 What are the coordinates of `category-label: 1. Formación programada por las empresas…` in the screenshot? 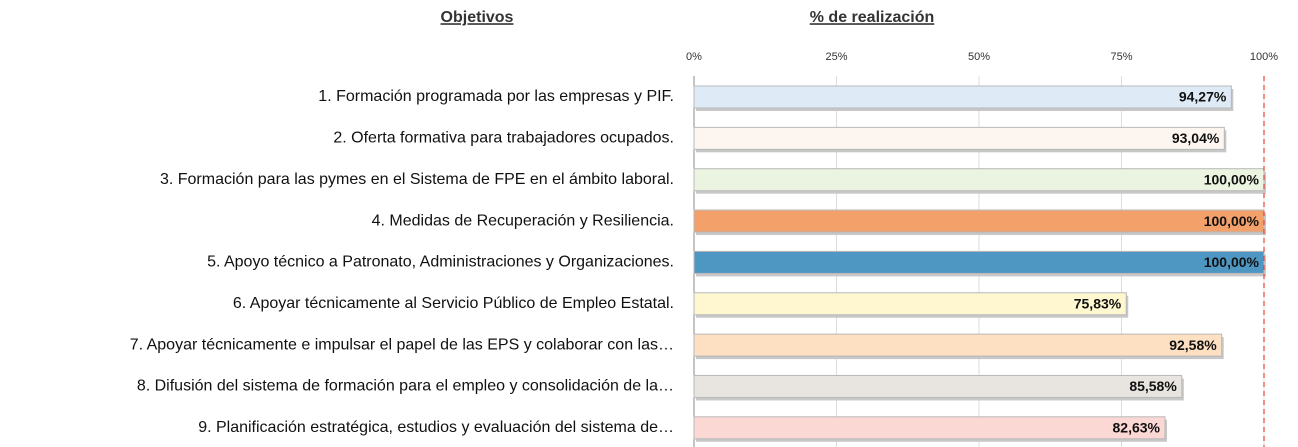 It's located at (496, 96).